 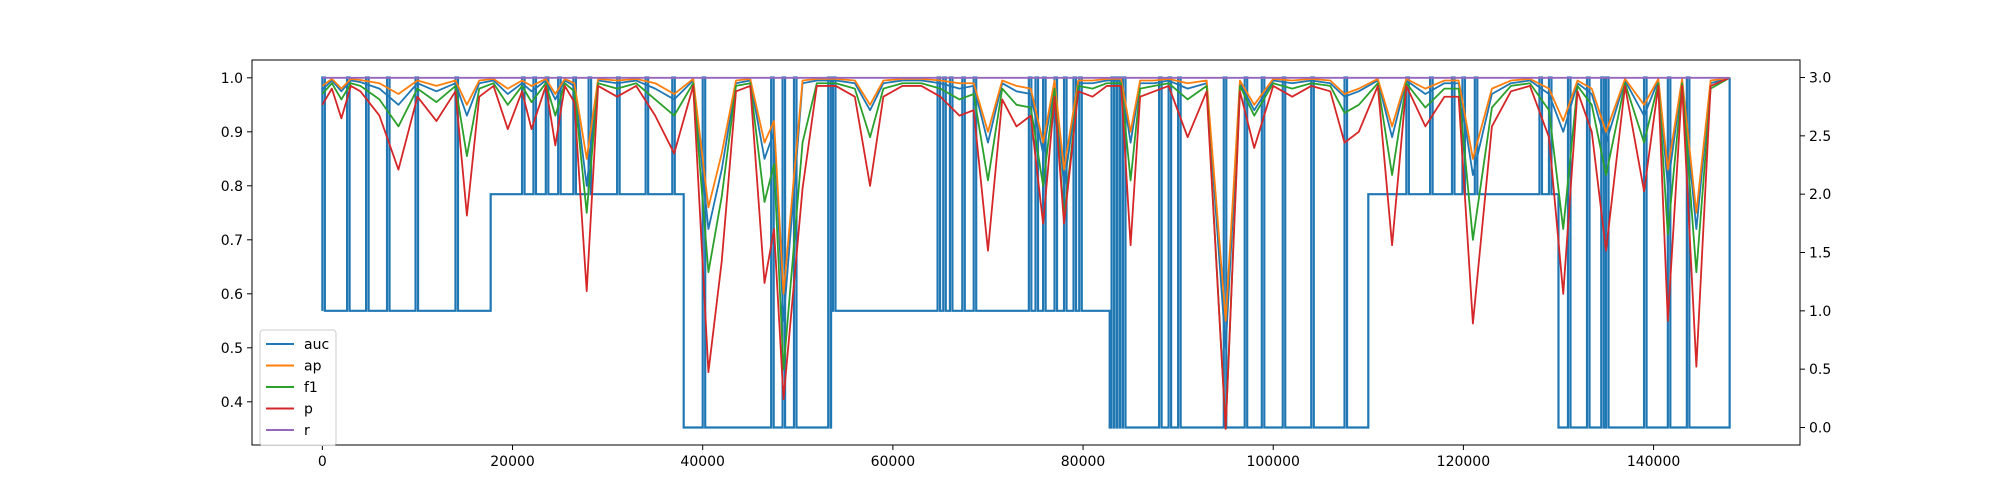 I want to click on legend-label-auc: auc, so click(x=316, y=345).